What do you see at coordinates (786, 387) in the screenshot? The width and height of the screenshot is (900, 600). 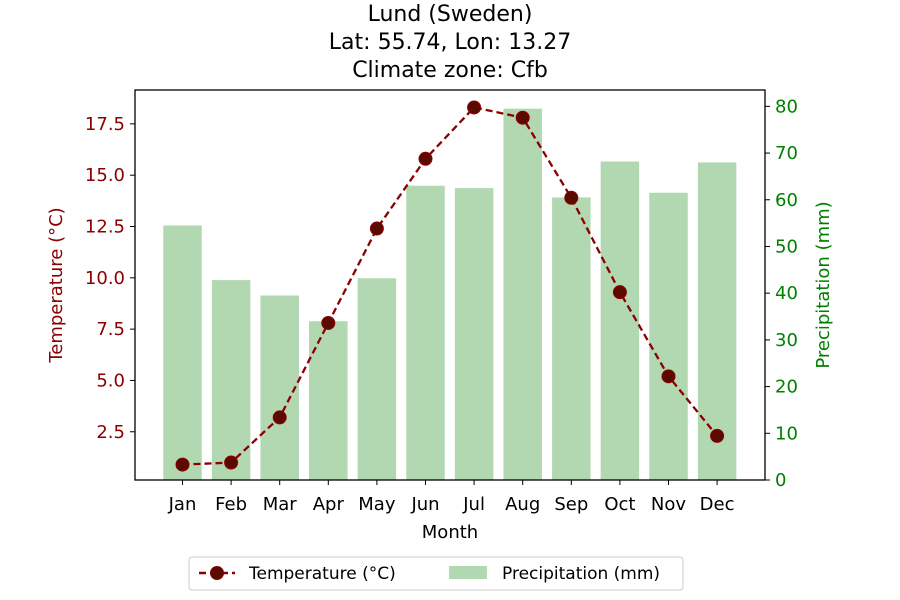 I see `right-tick-label: 20` at bounding box center [786, 387].